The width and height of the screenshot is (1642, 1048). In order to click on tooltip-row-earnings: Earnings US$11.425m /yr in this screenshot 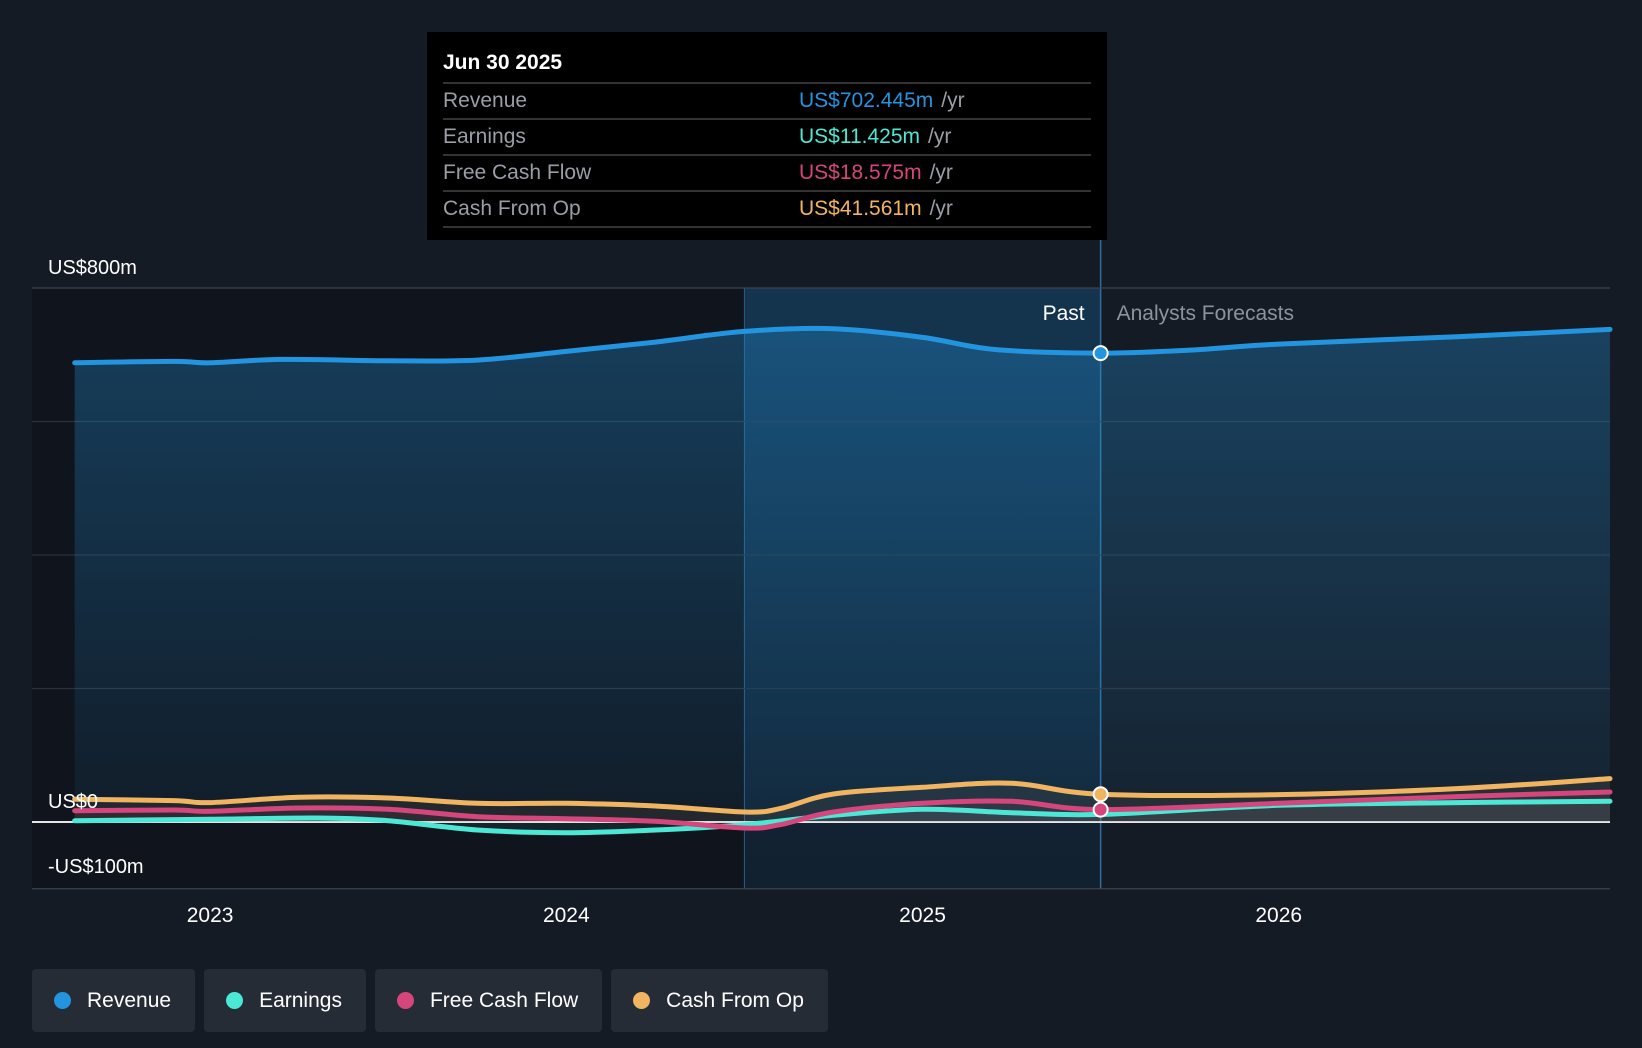, I will do `click(767, 138)`.